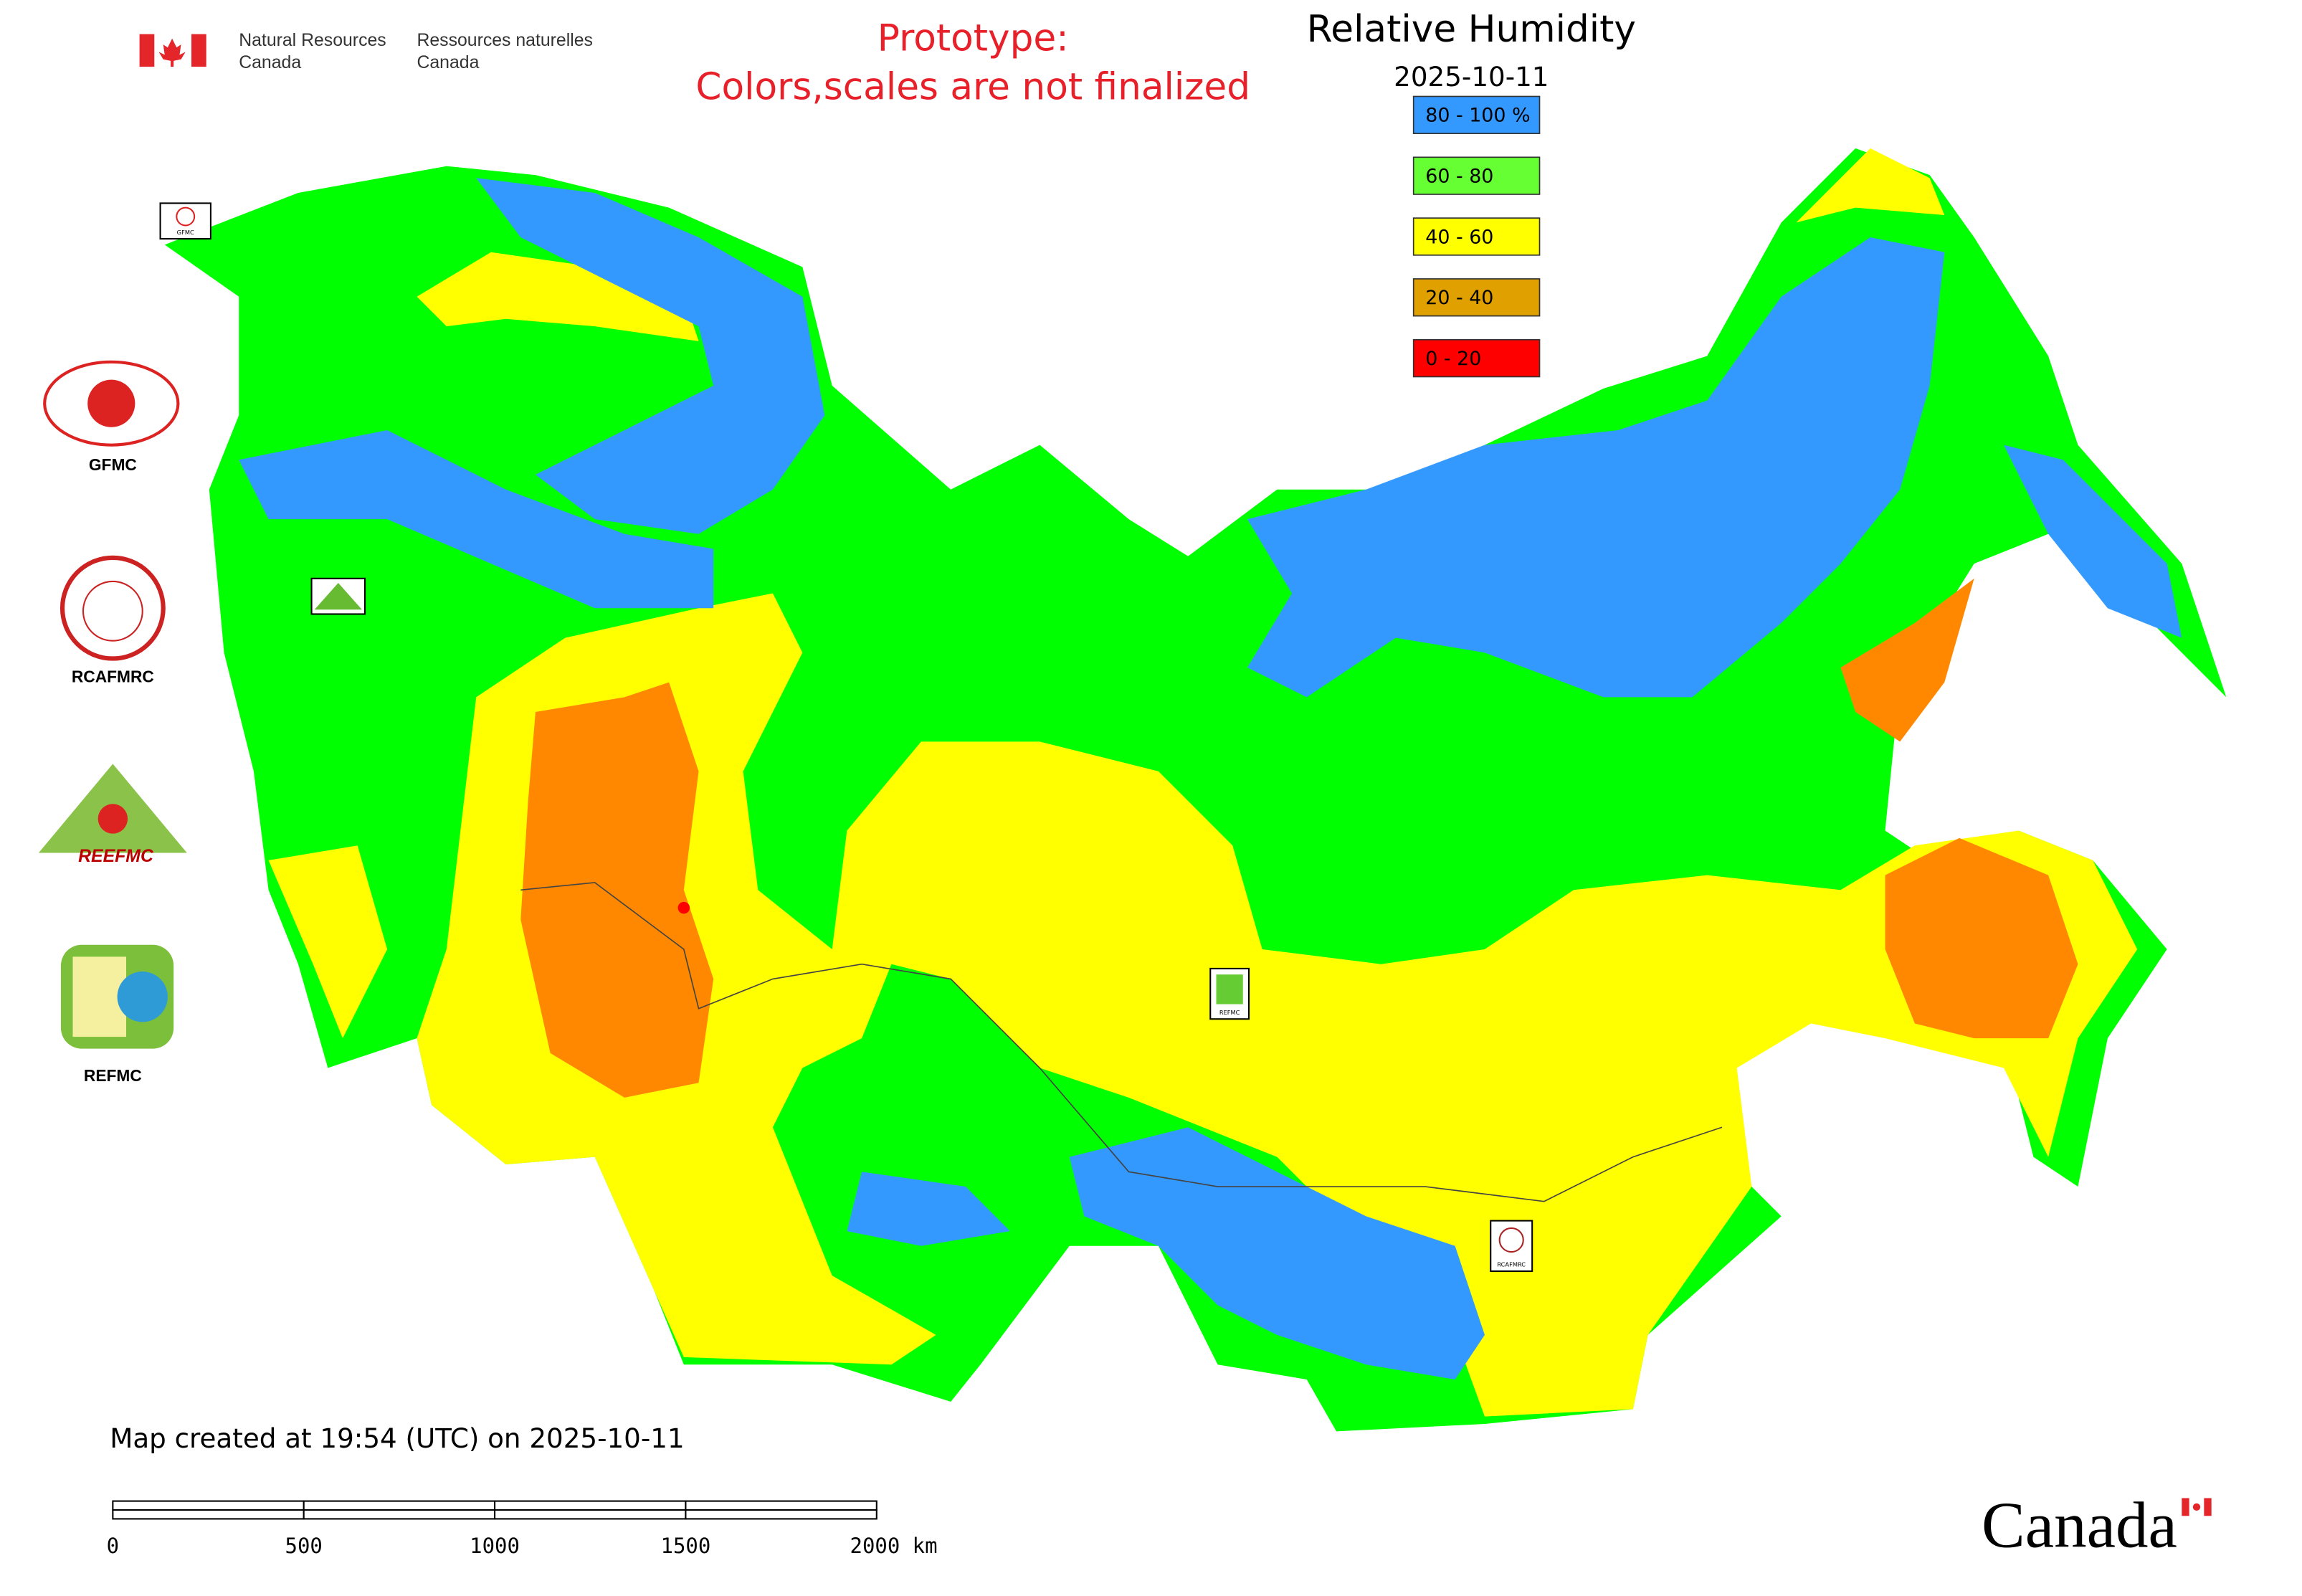  I want to click on legend-label: 0 - 20, so click(1453, 359).